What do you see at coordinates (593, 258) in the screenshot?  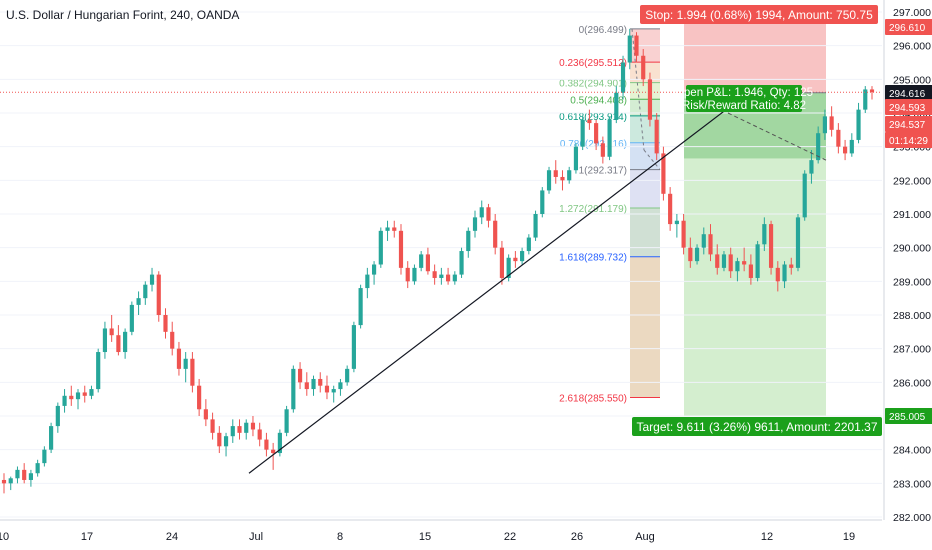 I see `fib-level-label: 1.618(289.732)` at bounding box center [593, 258].